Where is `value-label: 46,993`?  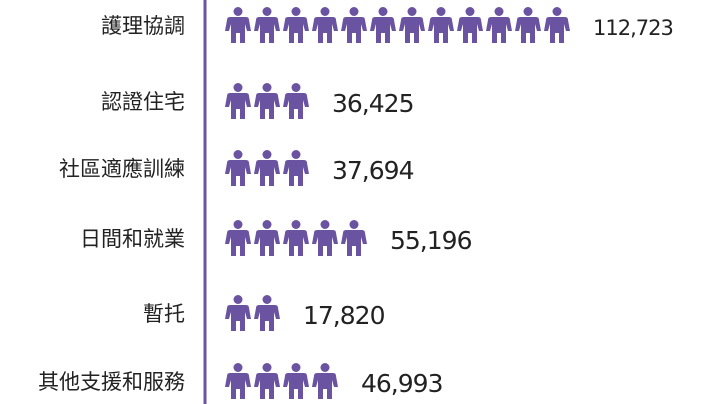
value-label: 46,993 is located at coordinates (401, 383).